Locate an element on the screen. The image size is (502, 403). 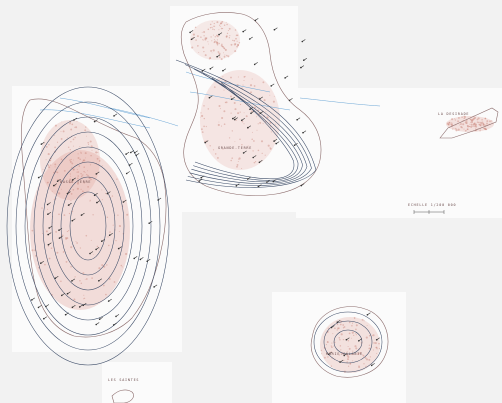
label-marie-galante: MARIE-GALANTE is located at coordinates (344, 354).